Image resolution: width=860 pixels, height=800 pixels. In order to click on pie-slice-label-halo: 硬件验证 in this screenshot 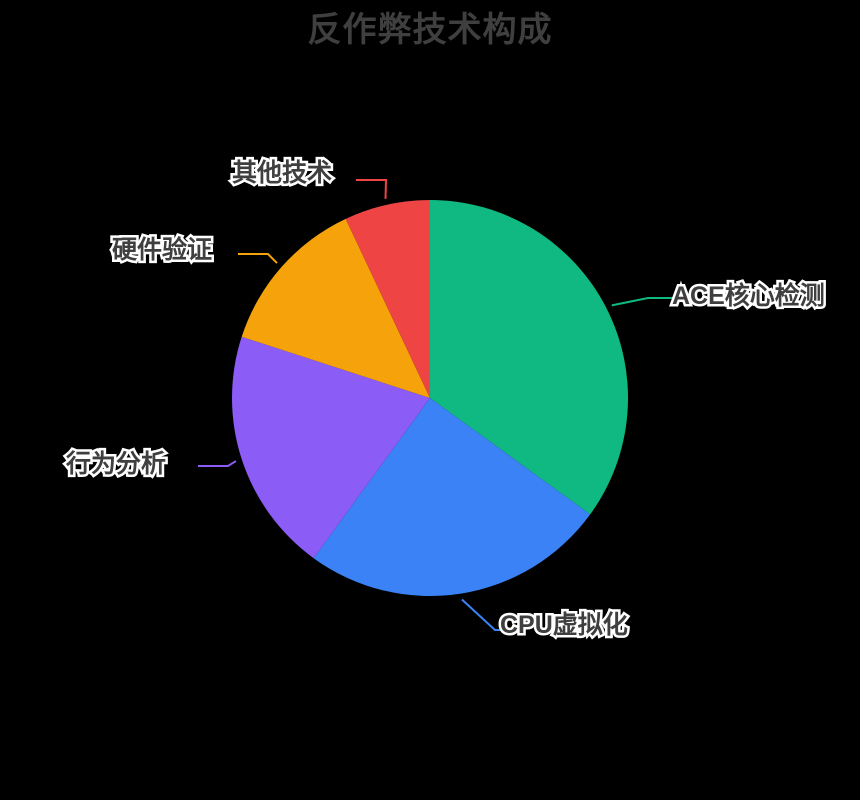, I will do `click(161, 250)`.